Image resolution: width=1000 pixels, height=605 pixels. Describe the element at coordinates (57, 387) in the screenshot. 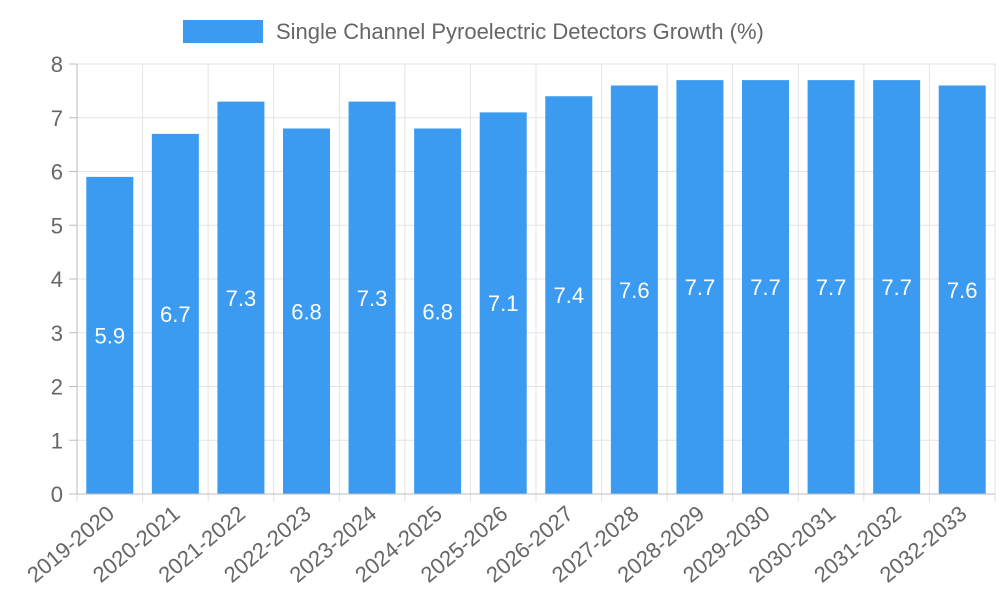

I see `y-tick-label: 2` at that location.